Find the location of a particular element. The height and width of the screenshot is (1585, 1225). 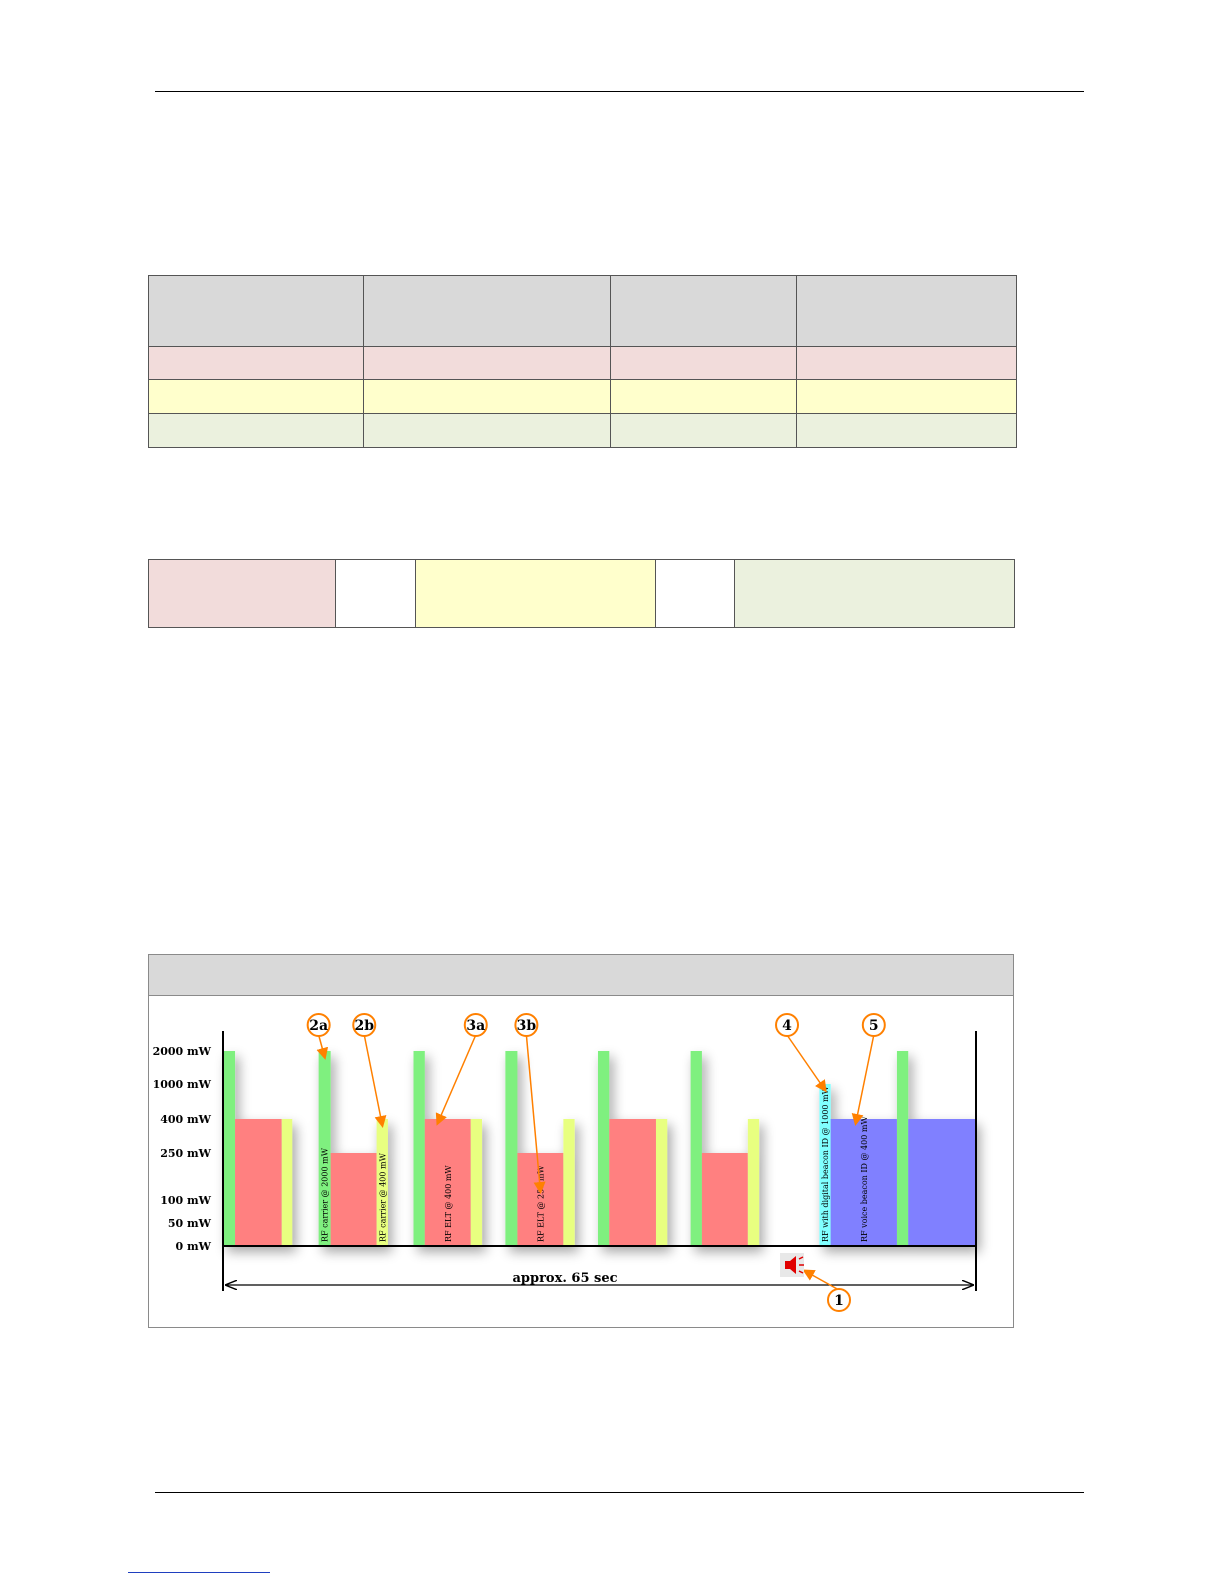

sequence-table-row is located at coordinates (581, 593).